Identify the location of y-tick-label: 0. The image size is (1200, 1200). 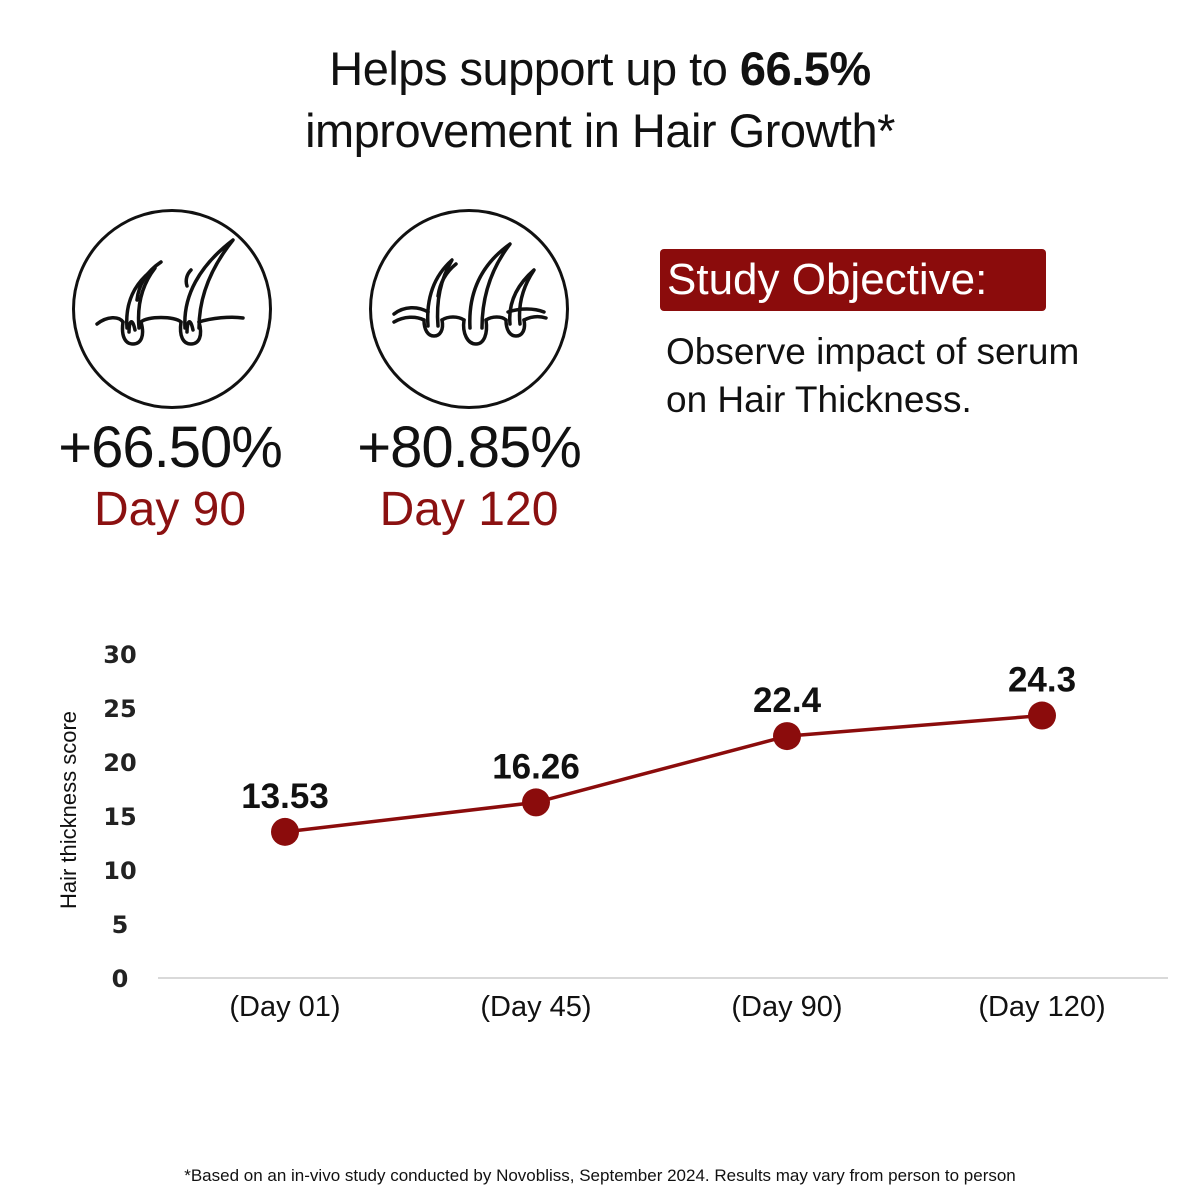
(120, 979).